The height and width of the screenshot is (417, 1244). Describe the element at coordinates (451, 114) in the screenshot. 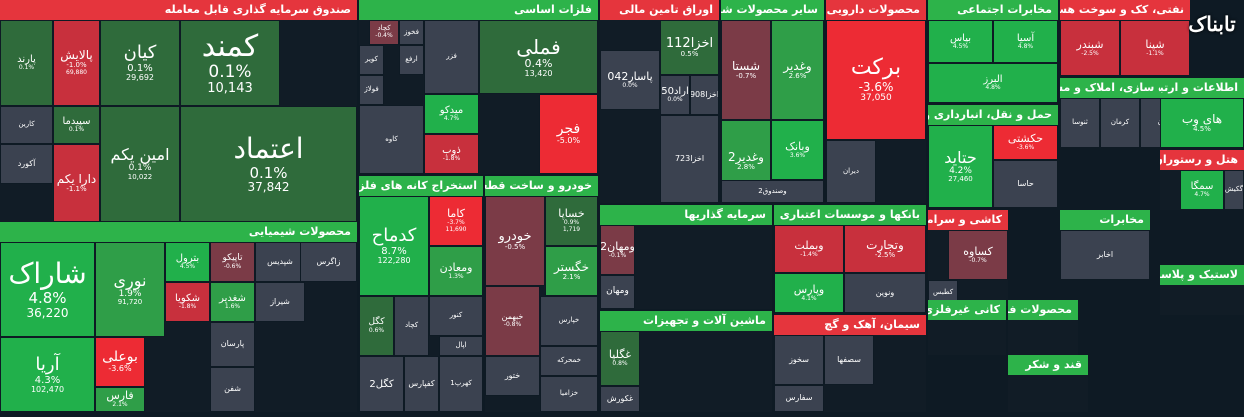

I see `stock-tile: میدکو 4.7%` at that location.